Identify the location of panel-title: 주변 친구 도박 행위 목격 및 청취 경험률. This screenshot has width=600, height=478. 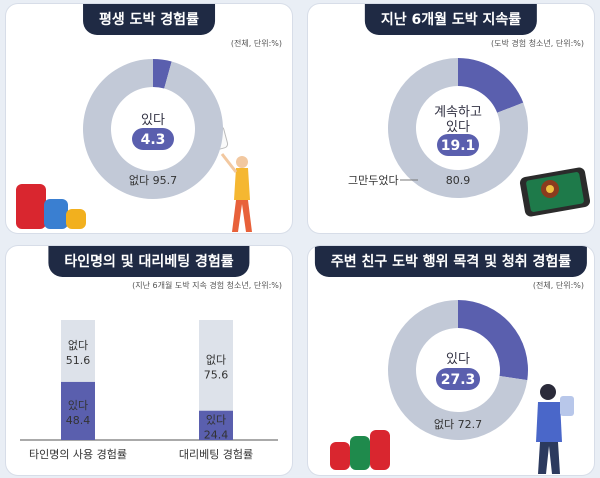
(451, 261).